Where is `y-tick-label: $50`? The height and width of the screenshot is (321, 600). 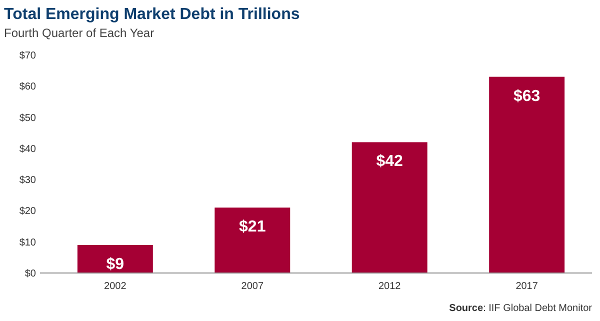
y-tick-label: $50 is located at coordinates (27, 118).